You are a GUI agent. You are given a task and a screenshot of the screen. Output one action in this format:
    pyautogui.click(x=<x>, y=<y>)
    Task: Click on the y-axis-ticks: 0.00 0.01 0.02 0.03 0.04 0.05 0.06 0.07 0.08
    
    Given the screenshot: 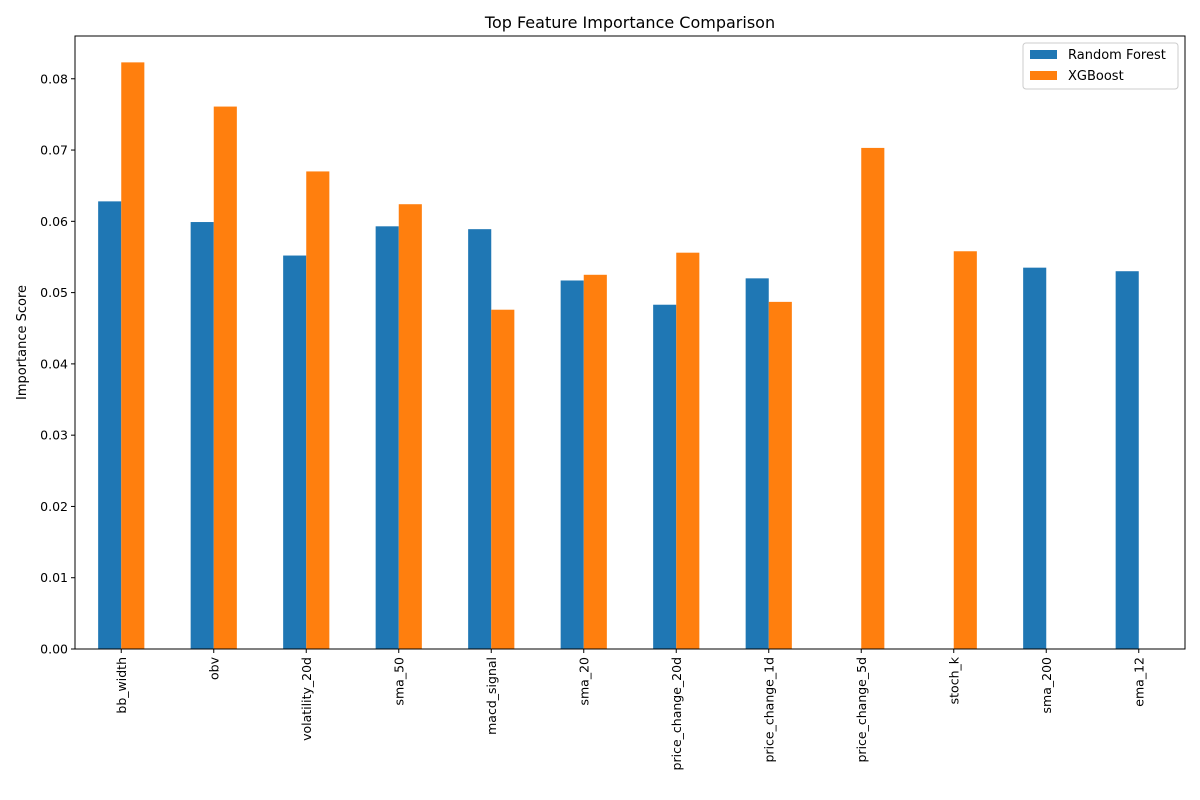 What is the action you would take?
    pyautogui.click(x=57, y=364)
    